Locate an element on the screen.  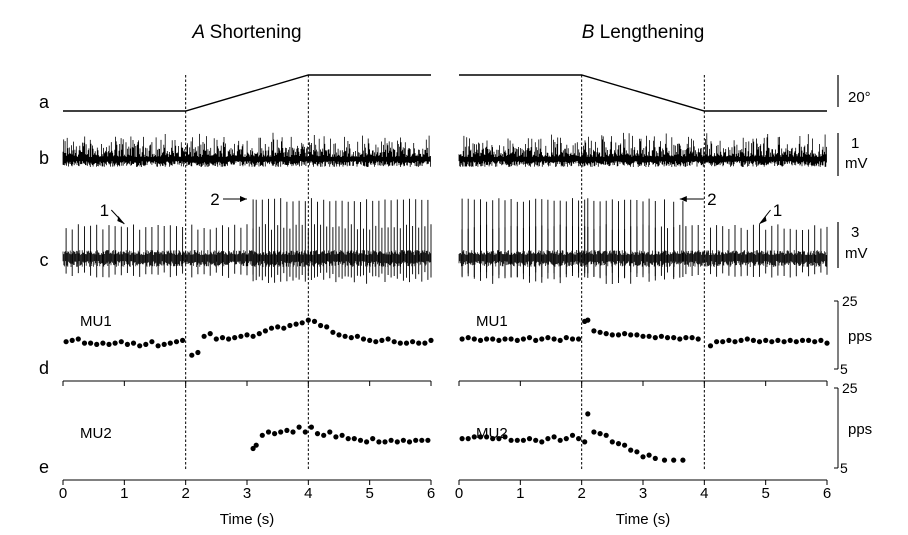
series-mu2 is located at coordinates (572, 437).